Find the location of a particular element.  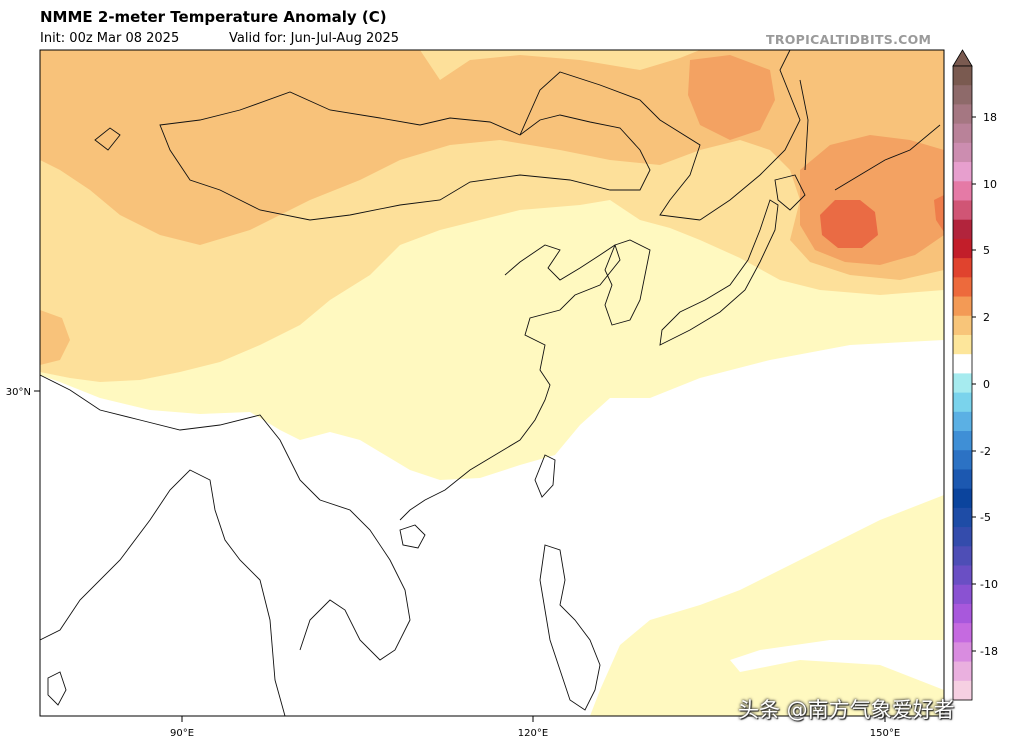

kuril-islands is located at coordinates (887, 157).